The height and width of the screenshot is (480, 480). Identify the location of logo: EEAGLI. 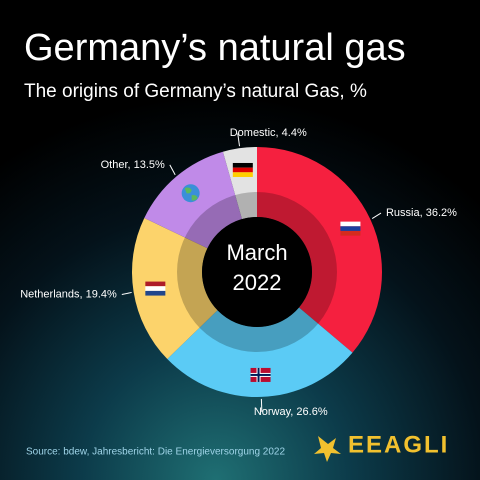
(398, 444).